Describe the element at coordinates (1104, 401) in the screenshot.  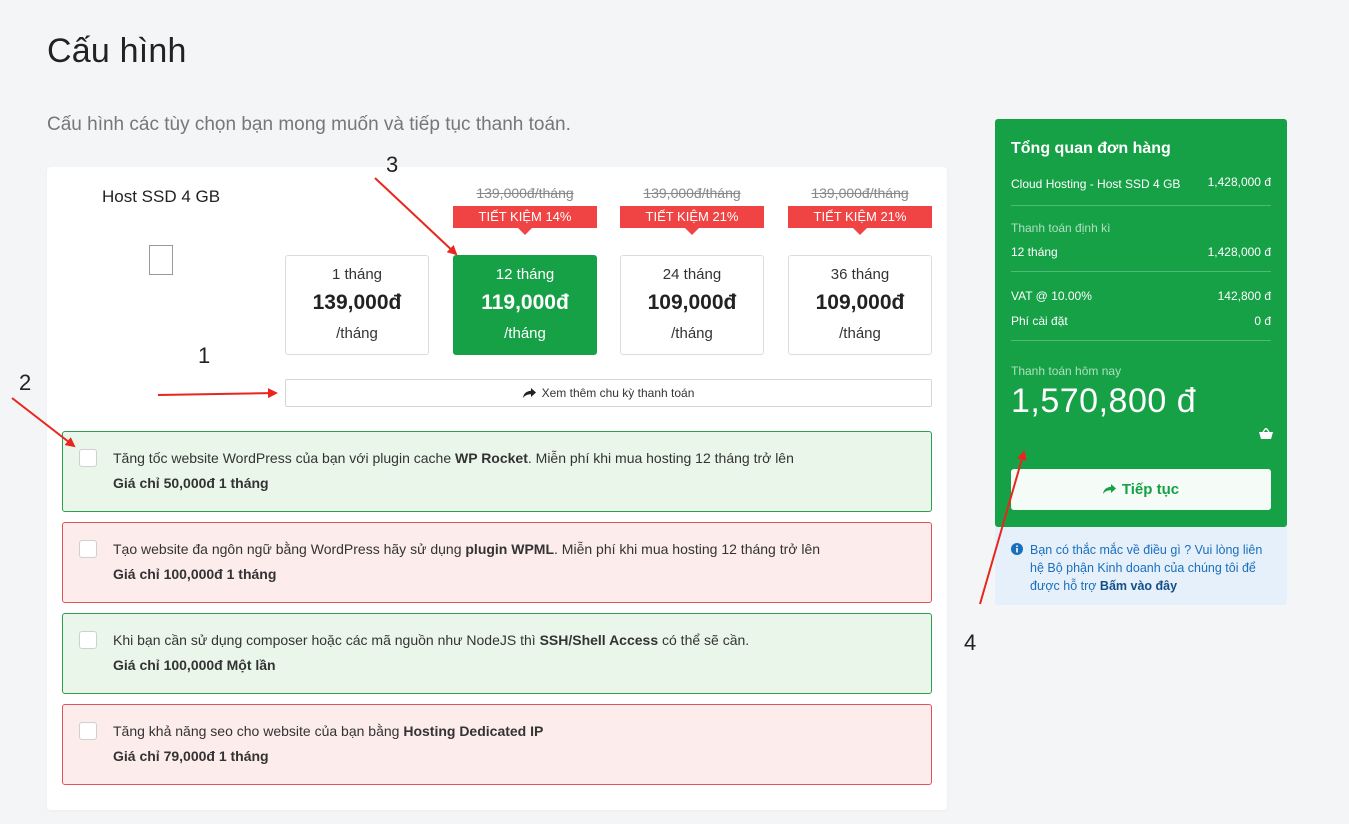
I see `total-due-today: 1,570,800 đ` at that location.